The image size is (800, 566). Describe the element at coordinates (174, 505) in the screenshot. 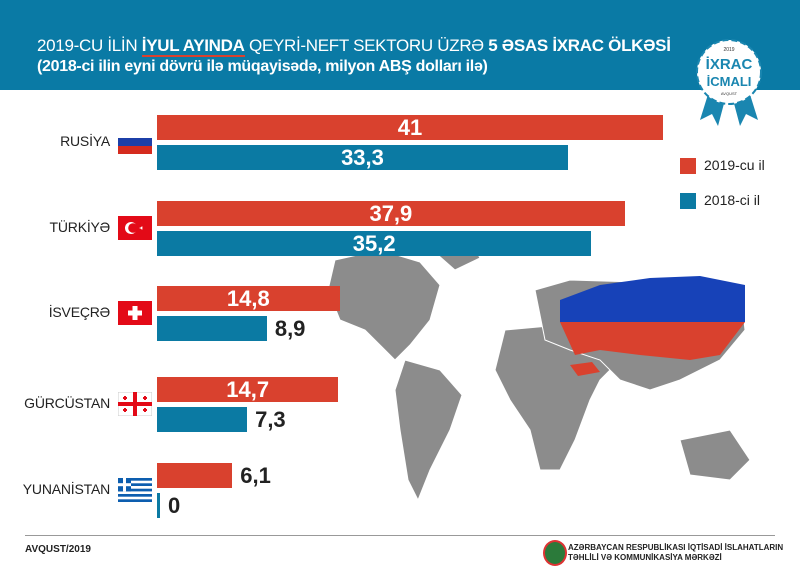

I see `data-label: 0` at that location.